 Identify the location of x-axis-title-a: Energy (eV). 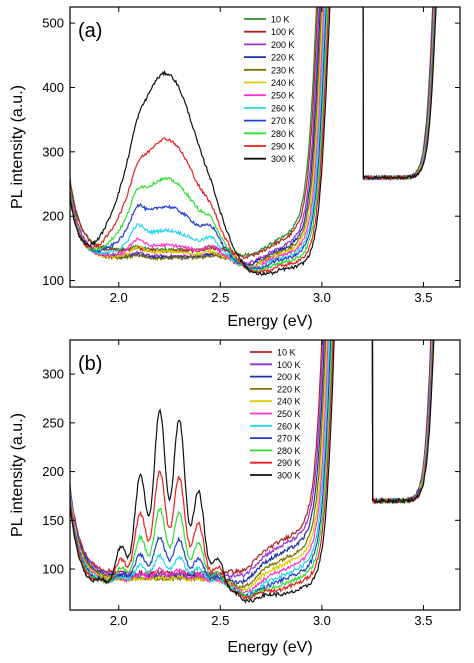
(269, 321).